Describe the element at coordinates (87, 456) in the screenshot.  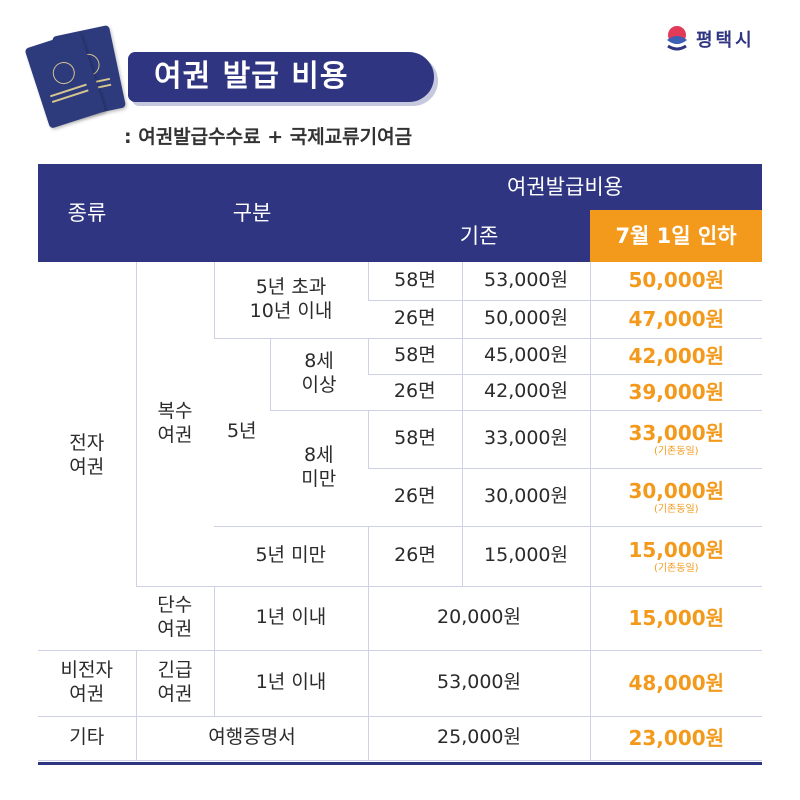
I see `group-electronic: 전자 여권` at that location.